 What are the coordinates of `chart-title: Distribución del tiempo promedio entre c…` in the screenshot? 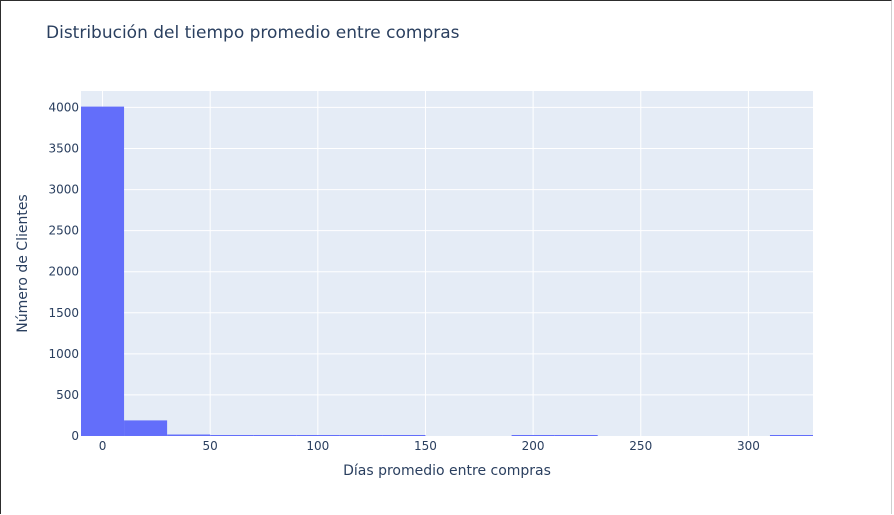 It's located at (253, 33).